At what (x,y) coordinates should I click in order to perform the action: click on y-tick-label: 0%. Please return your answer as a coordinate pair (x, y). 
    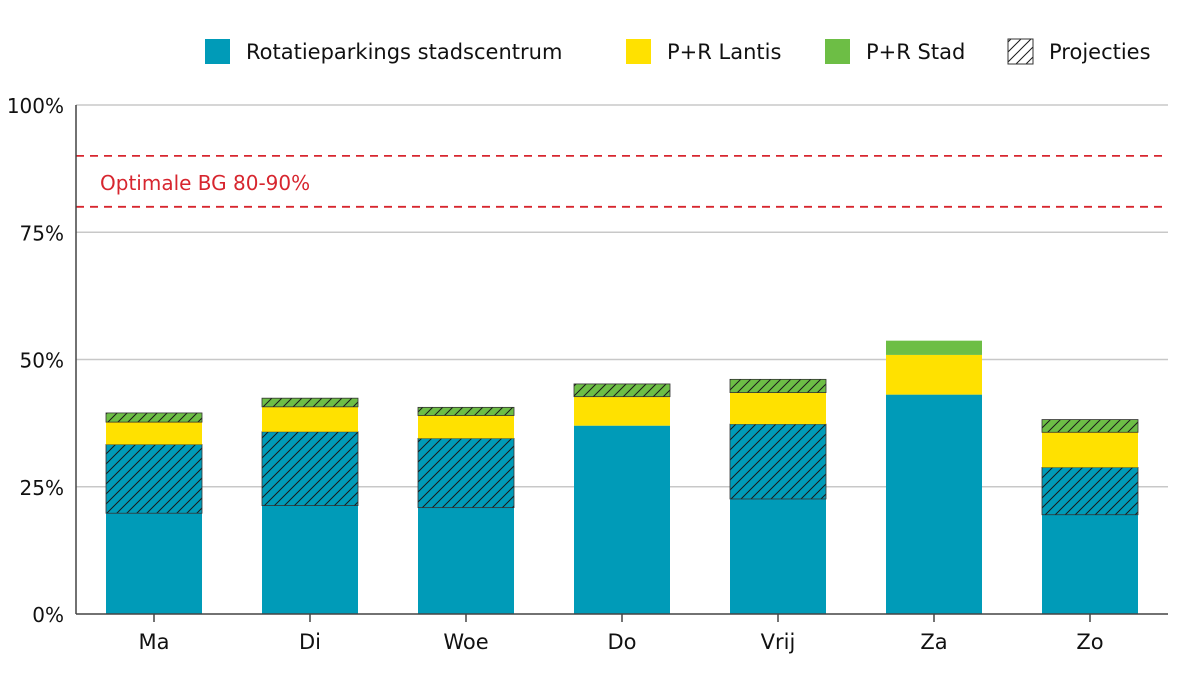
    Looking at the image, I should click on (48, 615).